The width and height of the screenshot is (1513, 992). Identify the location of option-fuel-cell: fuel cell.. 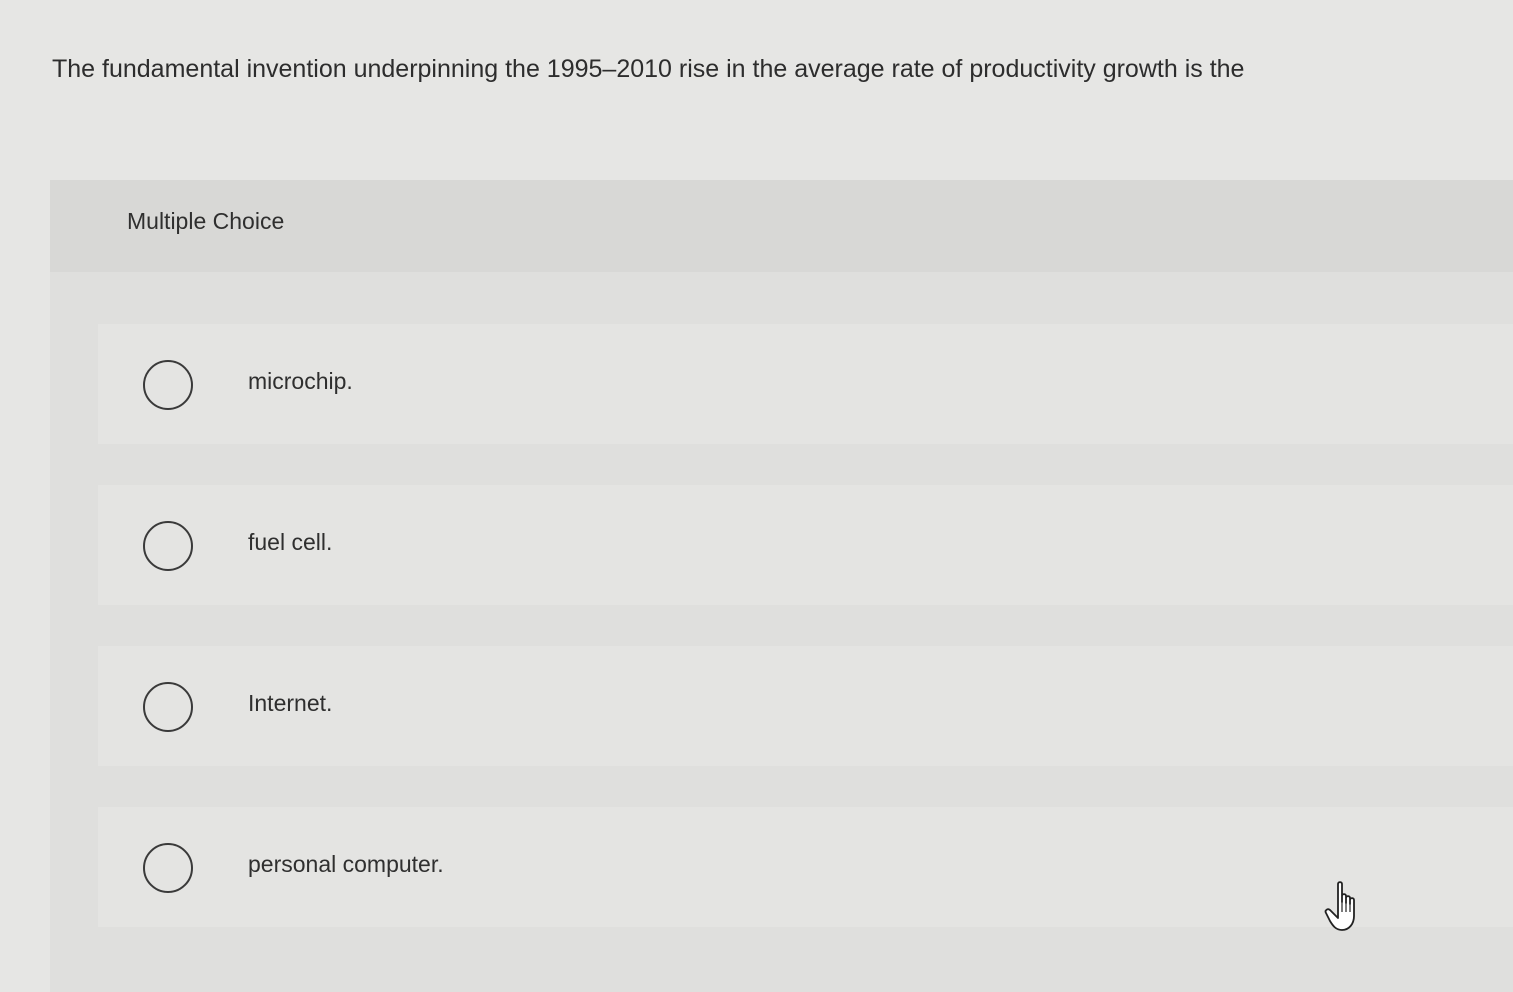
(805, 545).